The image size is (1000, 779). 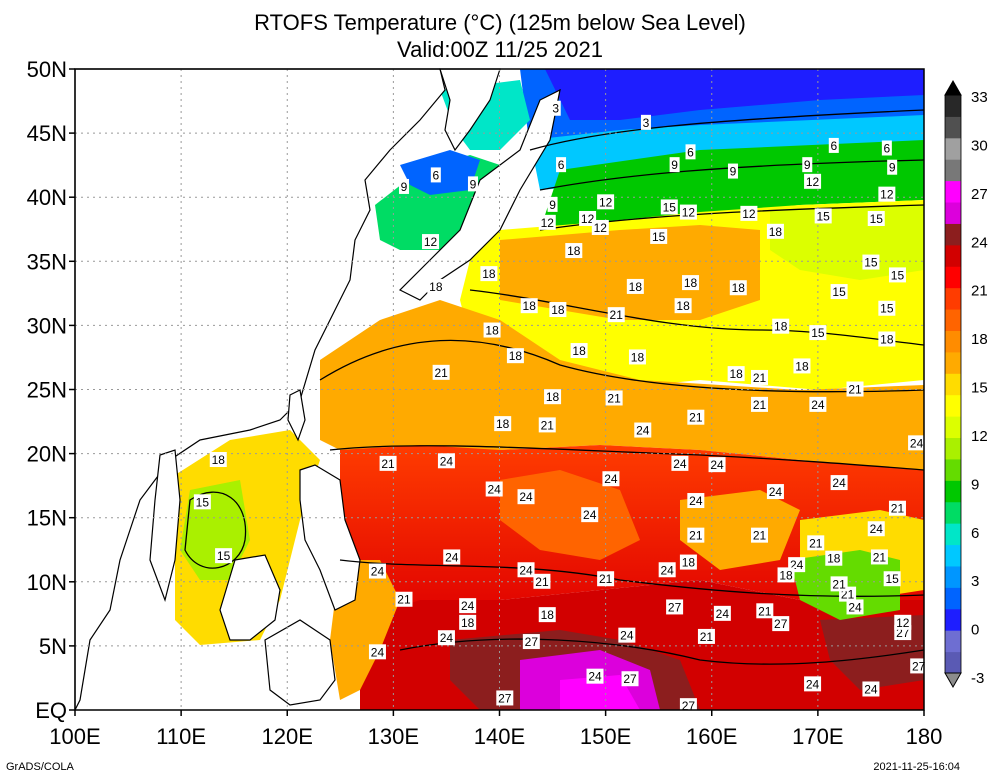 What do you see at coordinates (975, 484) in the screenshot?
I see `colorbar-tick-label: 9` at bounding box center [975, 484].